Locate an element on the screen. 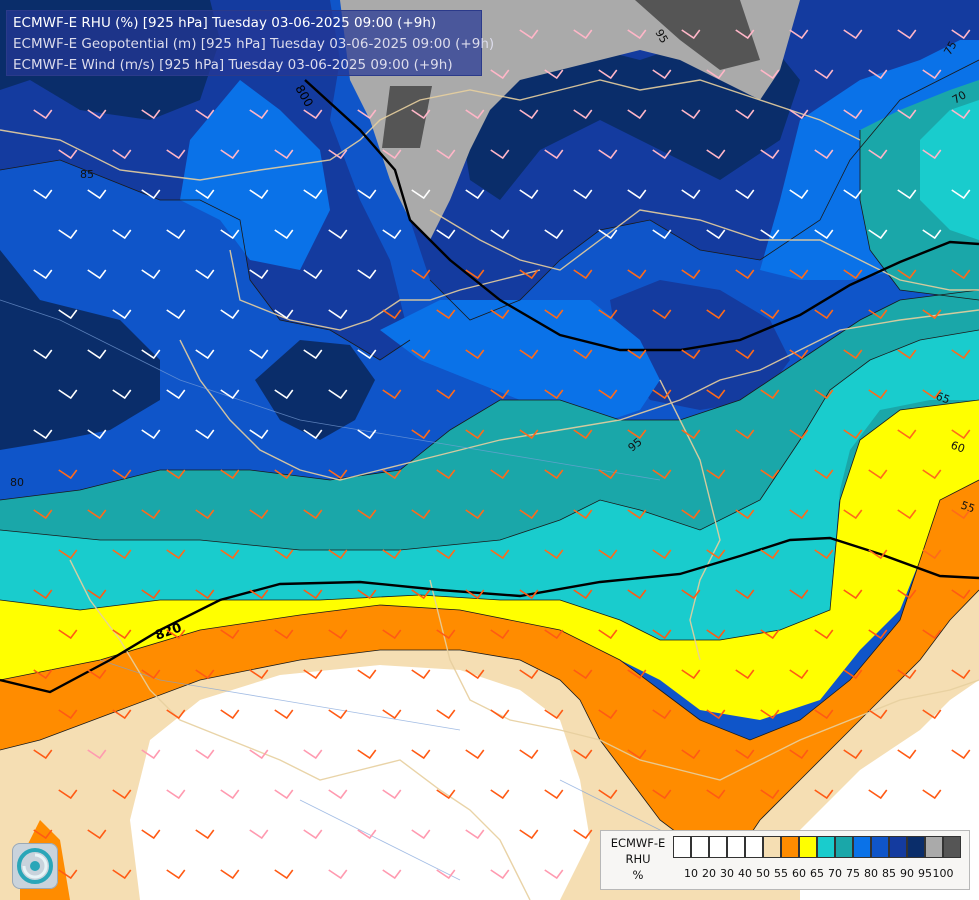 The width and height of the screenshot is (979, 900). rh-below-50-region-south is located at coordinates (360, 782).